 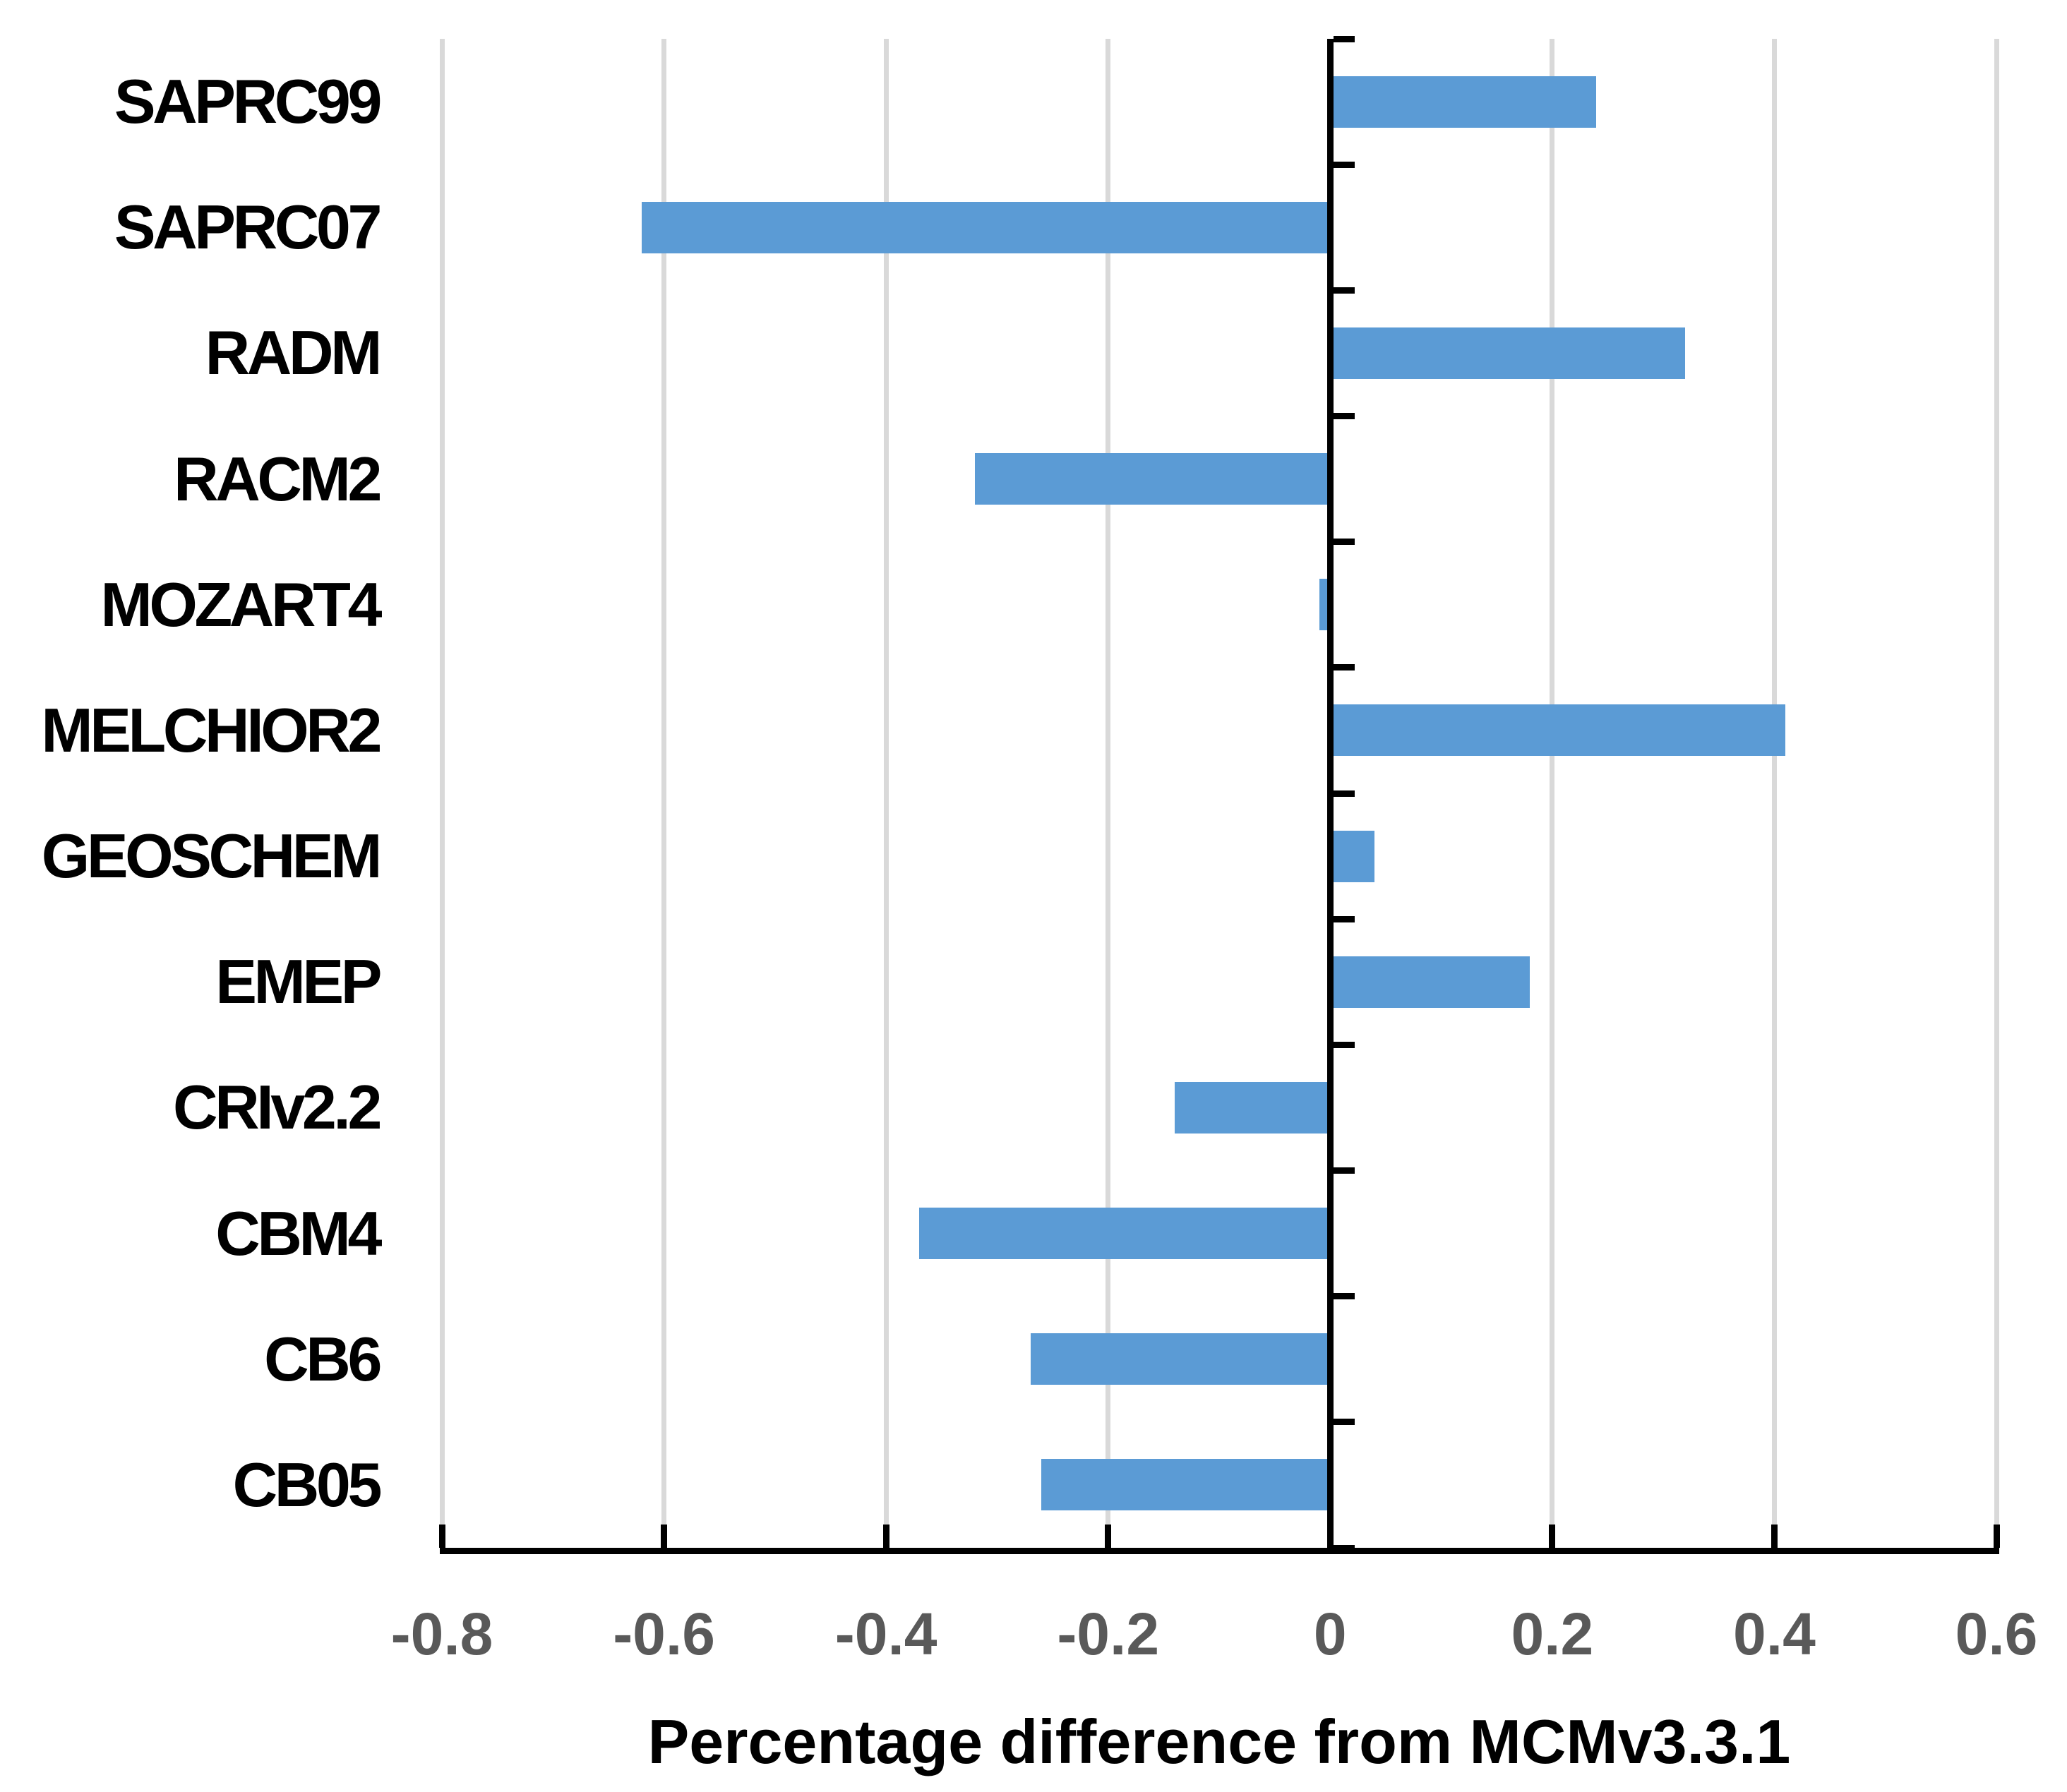 I want to click on x-tick-label: -0.6, so click(x=664, y=1634).